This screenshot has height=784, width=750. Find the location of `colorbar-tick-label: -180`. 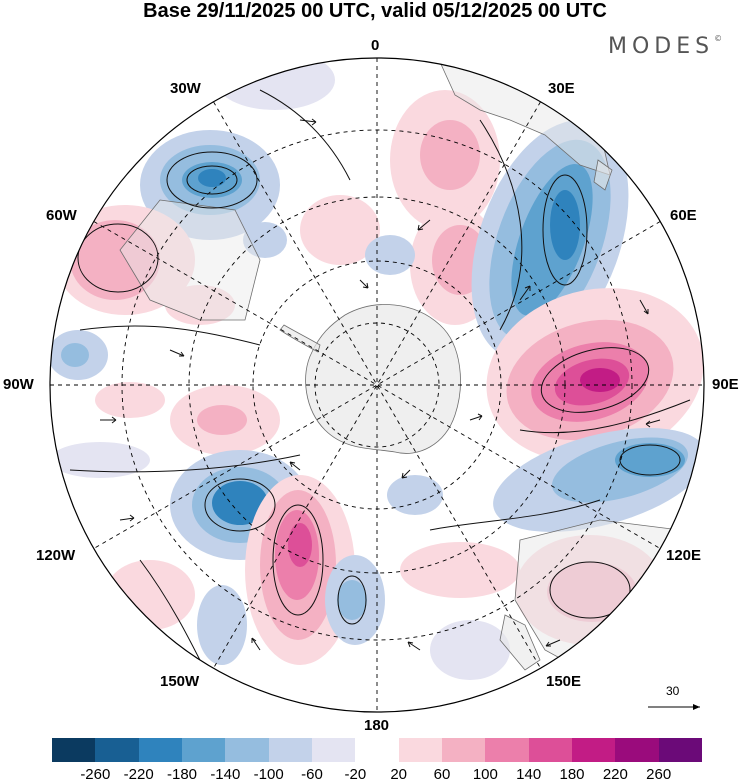

colorbar-tick-label: -180 is located at coordinates (182, 774).